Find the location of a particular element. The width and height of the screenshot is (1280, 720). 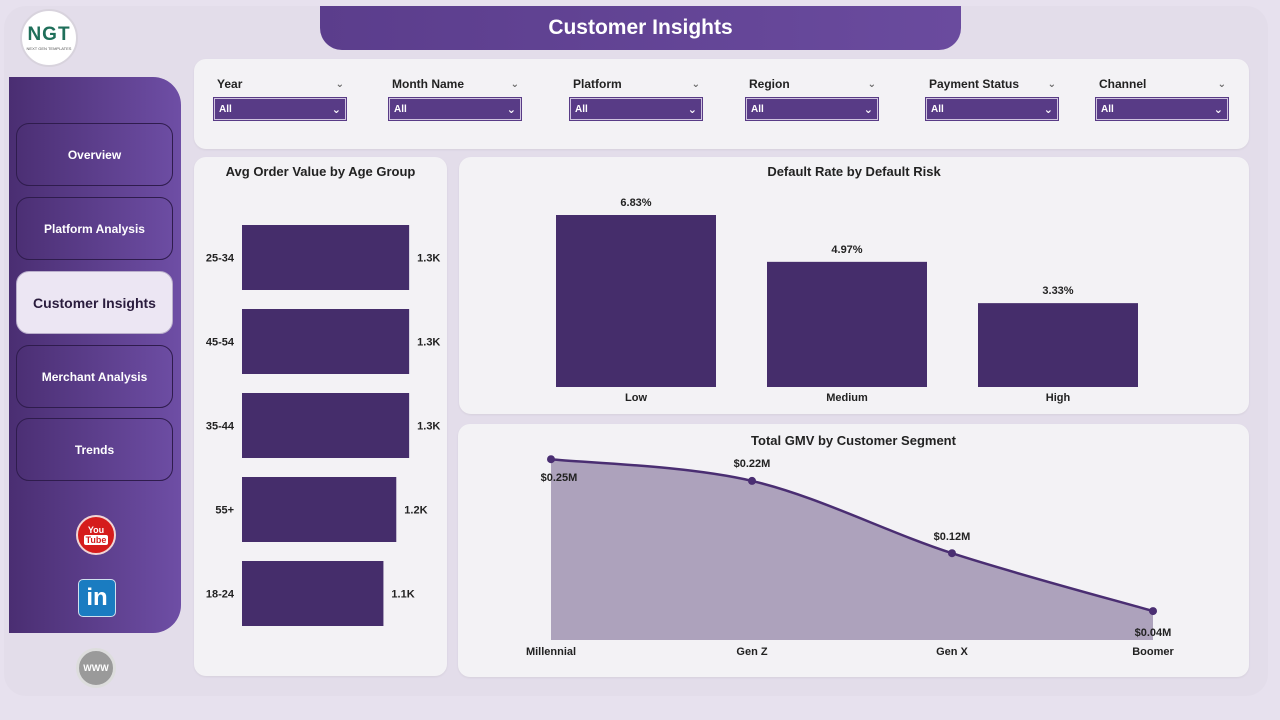

www-text: WWW is located at coordinates (96, 668).